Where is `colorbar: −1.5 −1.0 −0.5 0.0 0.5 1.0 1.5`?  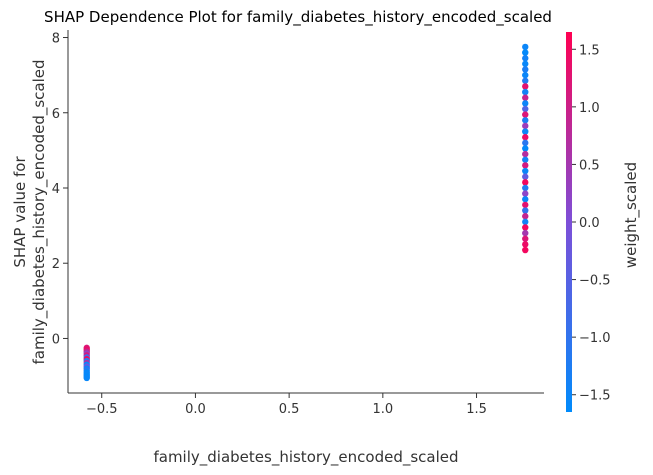 colorbar: −1.5 −1.0 −0.5 0.0 0.5 1.0 1.5 is located at coordinates (588, 222).